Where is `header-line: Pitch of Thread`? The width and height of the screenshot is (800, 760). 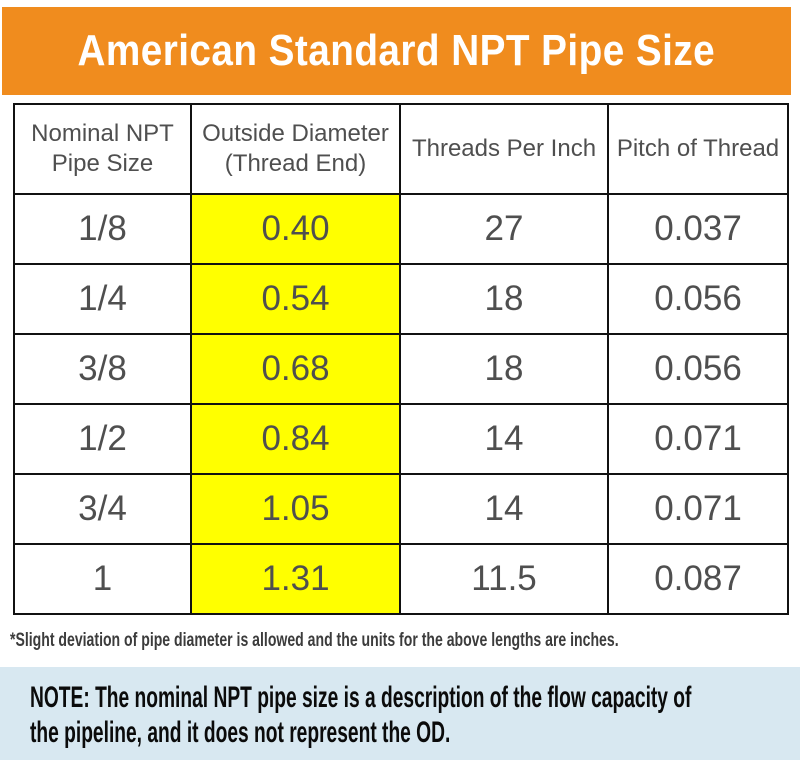
header-line: Pitch of Thread is located at coordinates (698, 148).